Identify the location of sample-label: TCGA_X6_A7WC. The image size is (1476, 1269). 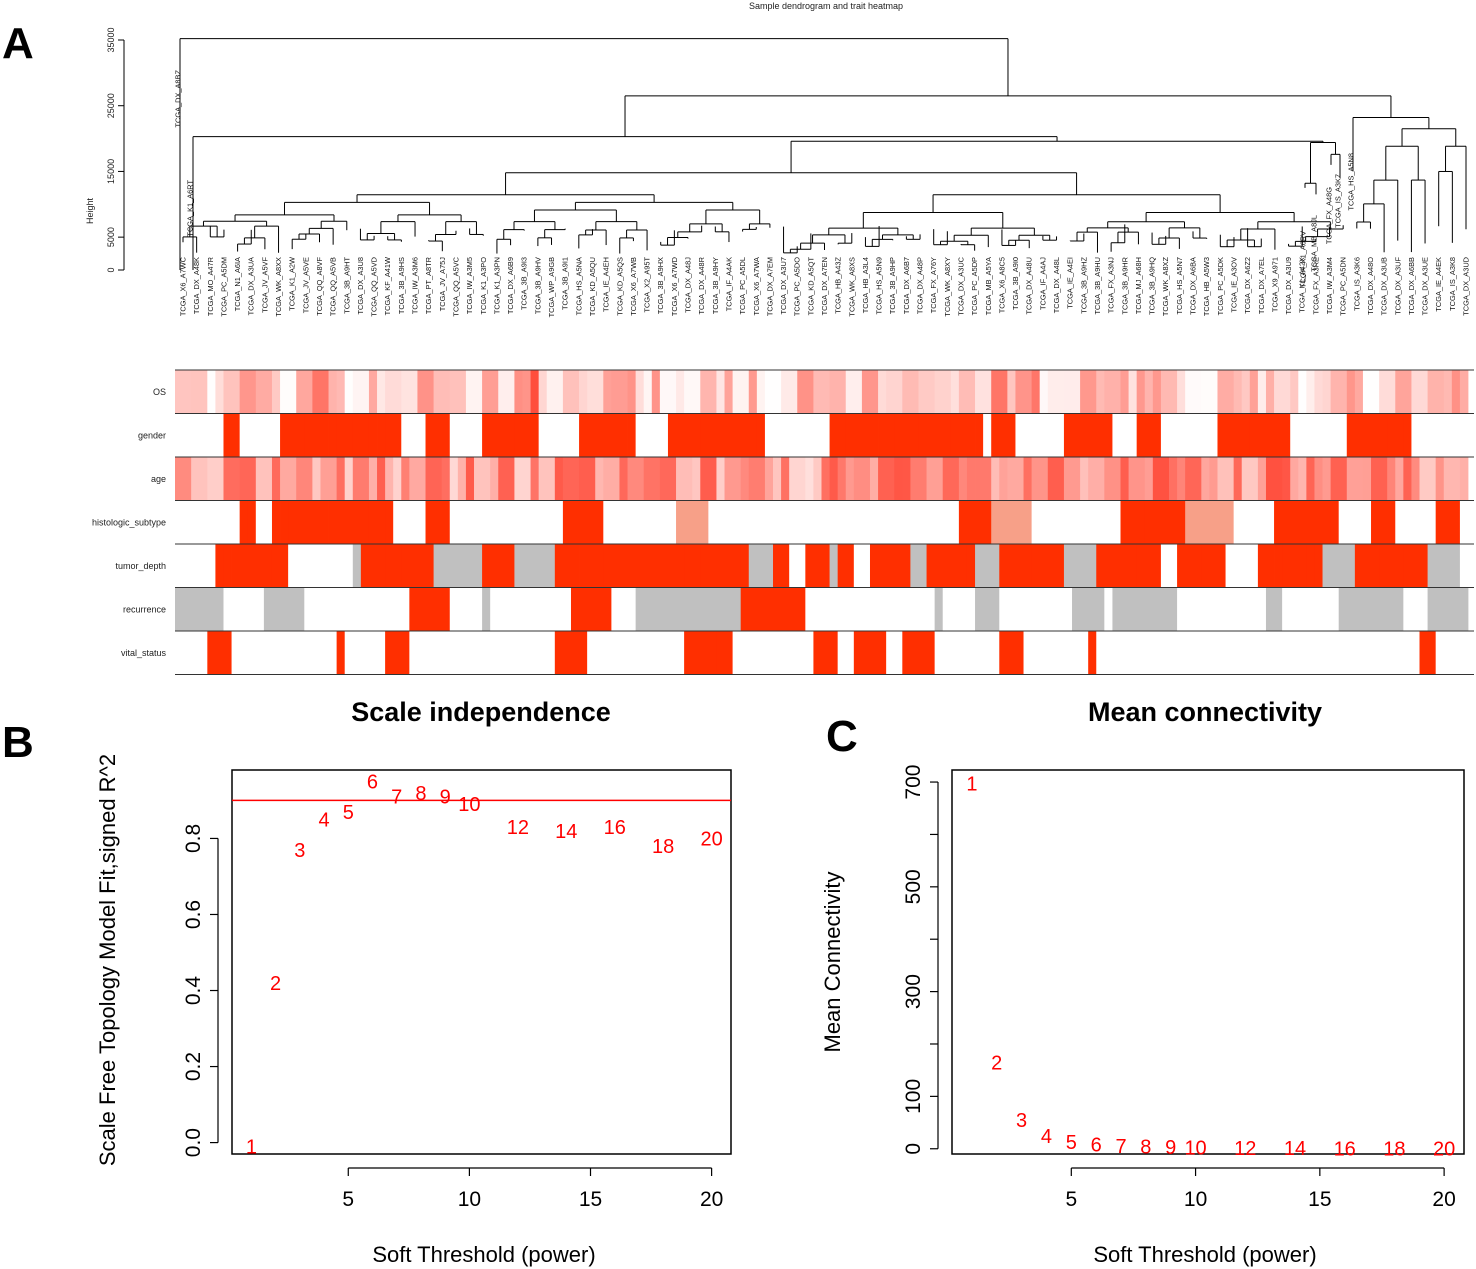
(183, 286).